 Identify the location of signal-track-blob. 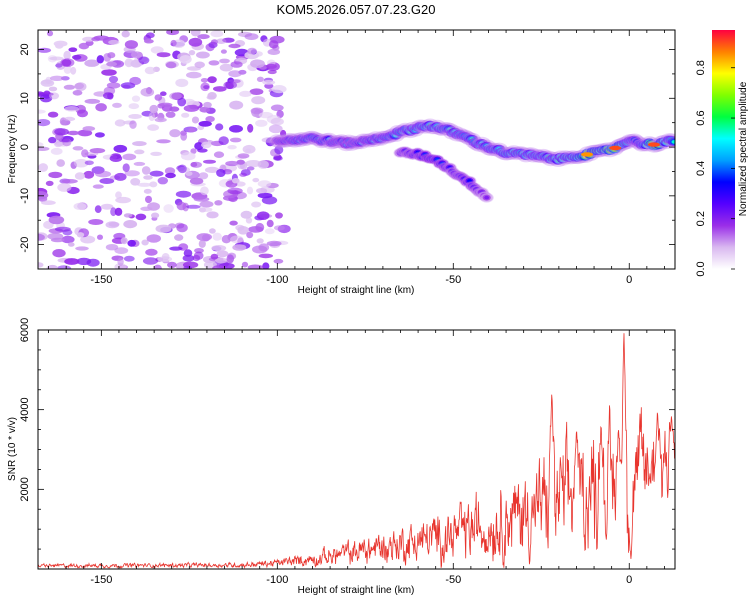
(673, 142).